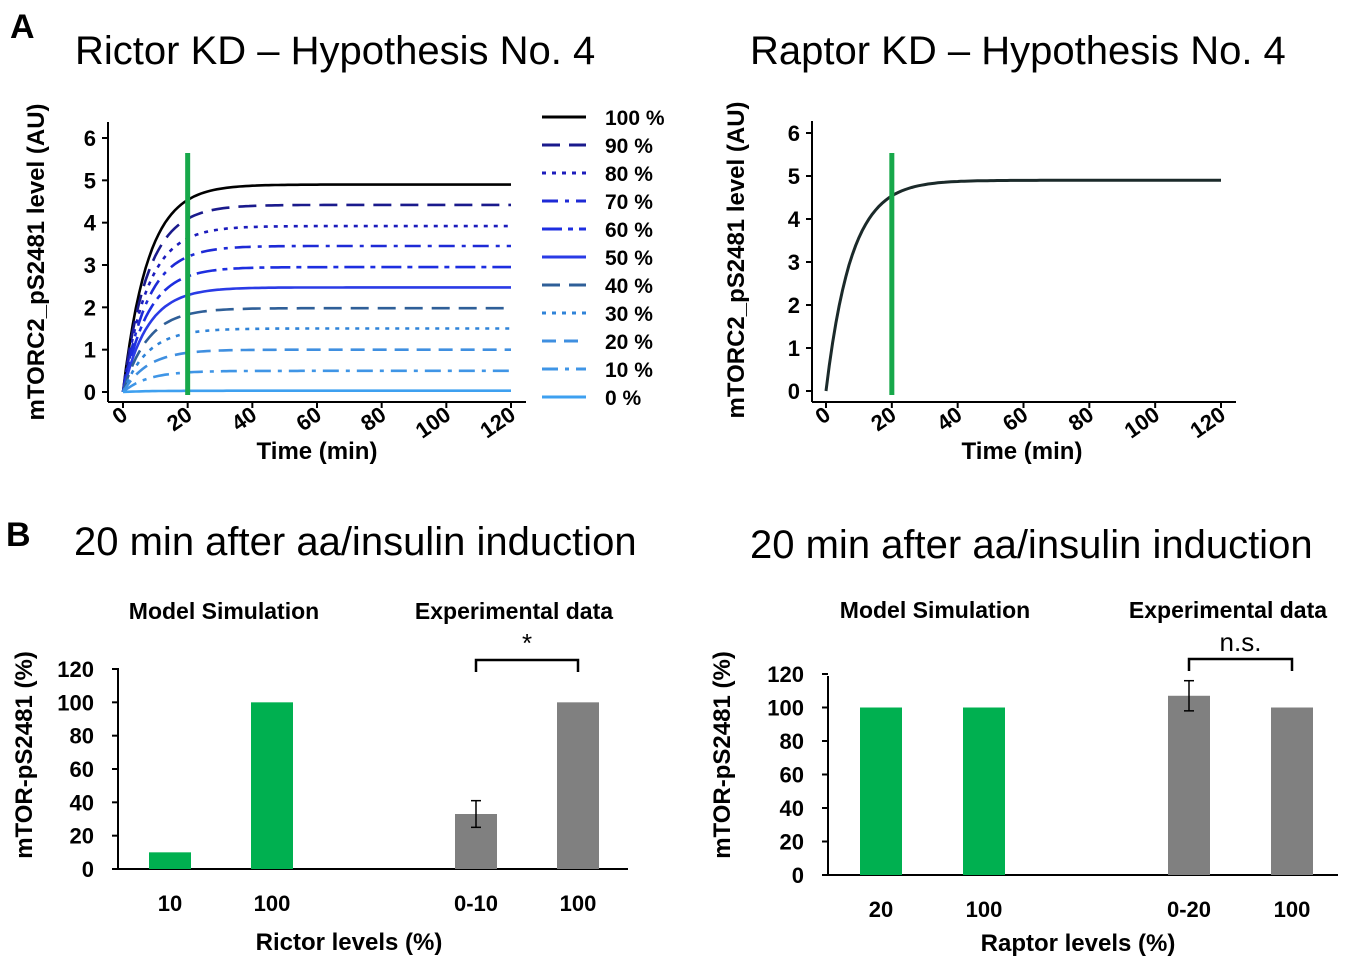 The width and height of the screenshot is (1355, 960). Describe the element at coordinates (224, 611) in the screenshot. I see `group-label-model: Model Simulation` at that location.